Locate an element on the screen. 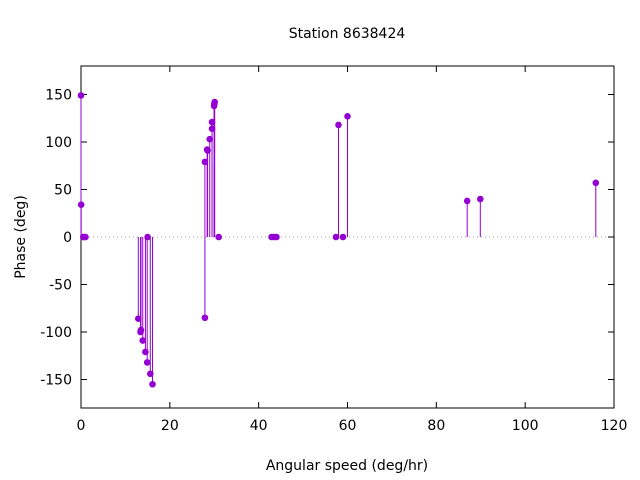  y-tick-label: 0 is located at coordinates (67, 238).